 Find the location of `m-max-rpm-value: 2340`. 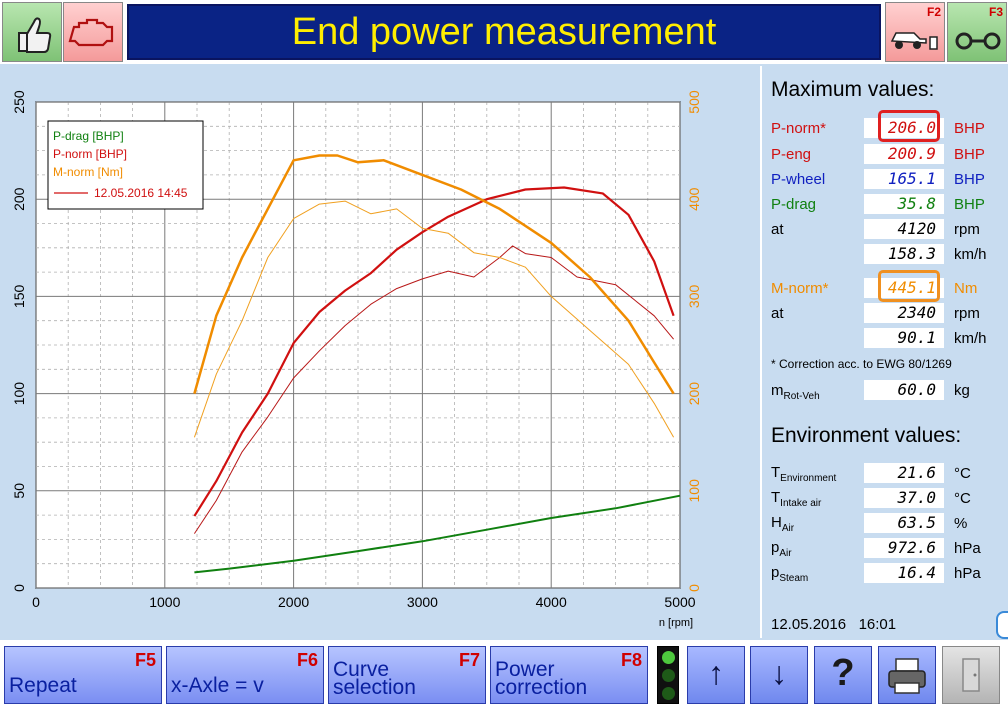

m-max-rpm-value: 2340 is located at coordinates (904, 313).